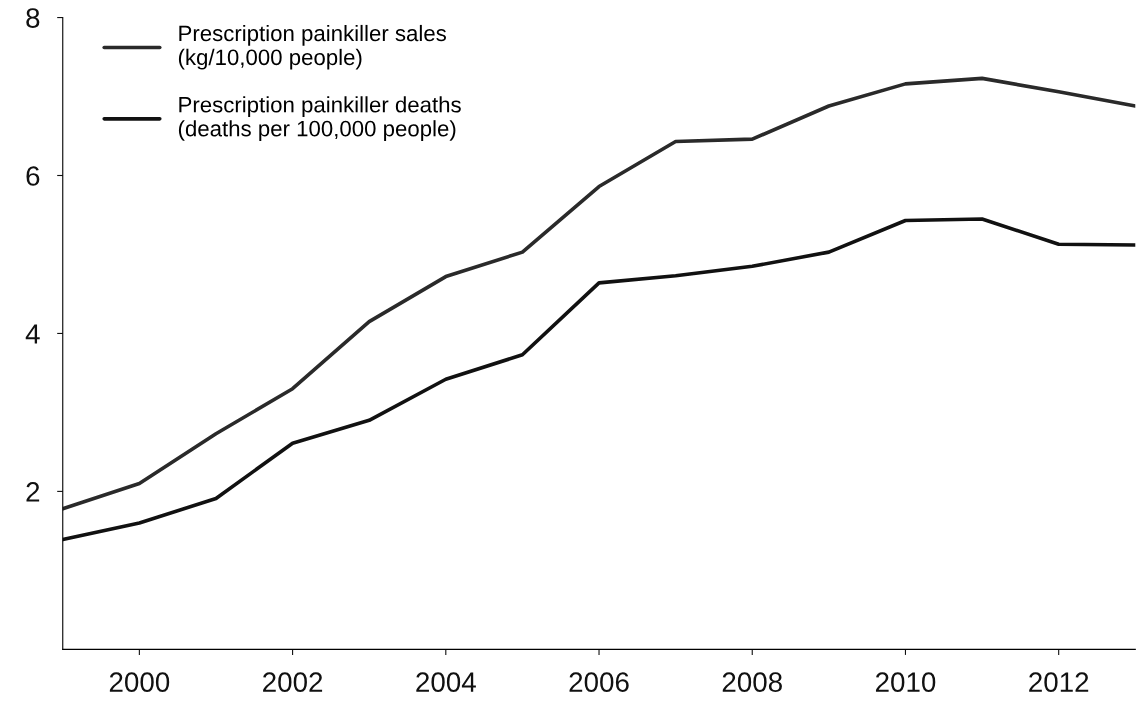  I want to click on y-tick-label: 8, so click(33, 18).